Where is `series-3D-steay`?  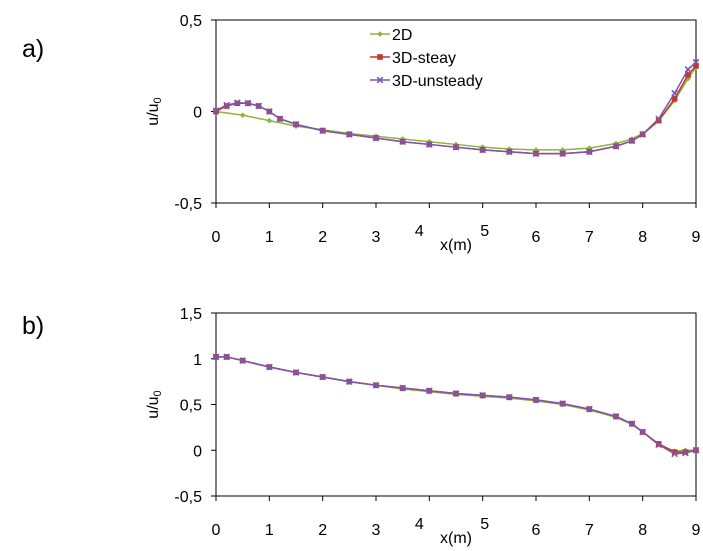
series-3D-steay is located at coordinates (456, 404).